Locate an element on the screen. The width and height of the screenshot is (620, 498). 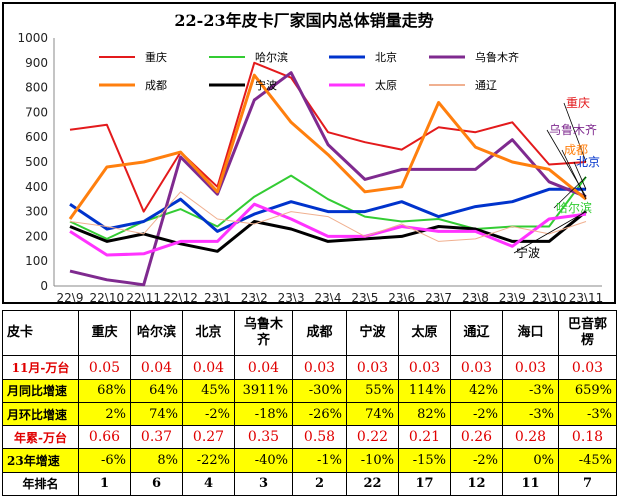
table-cell: -1% is located at coordinates (319, 460).